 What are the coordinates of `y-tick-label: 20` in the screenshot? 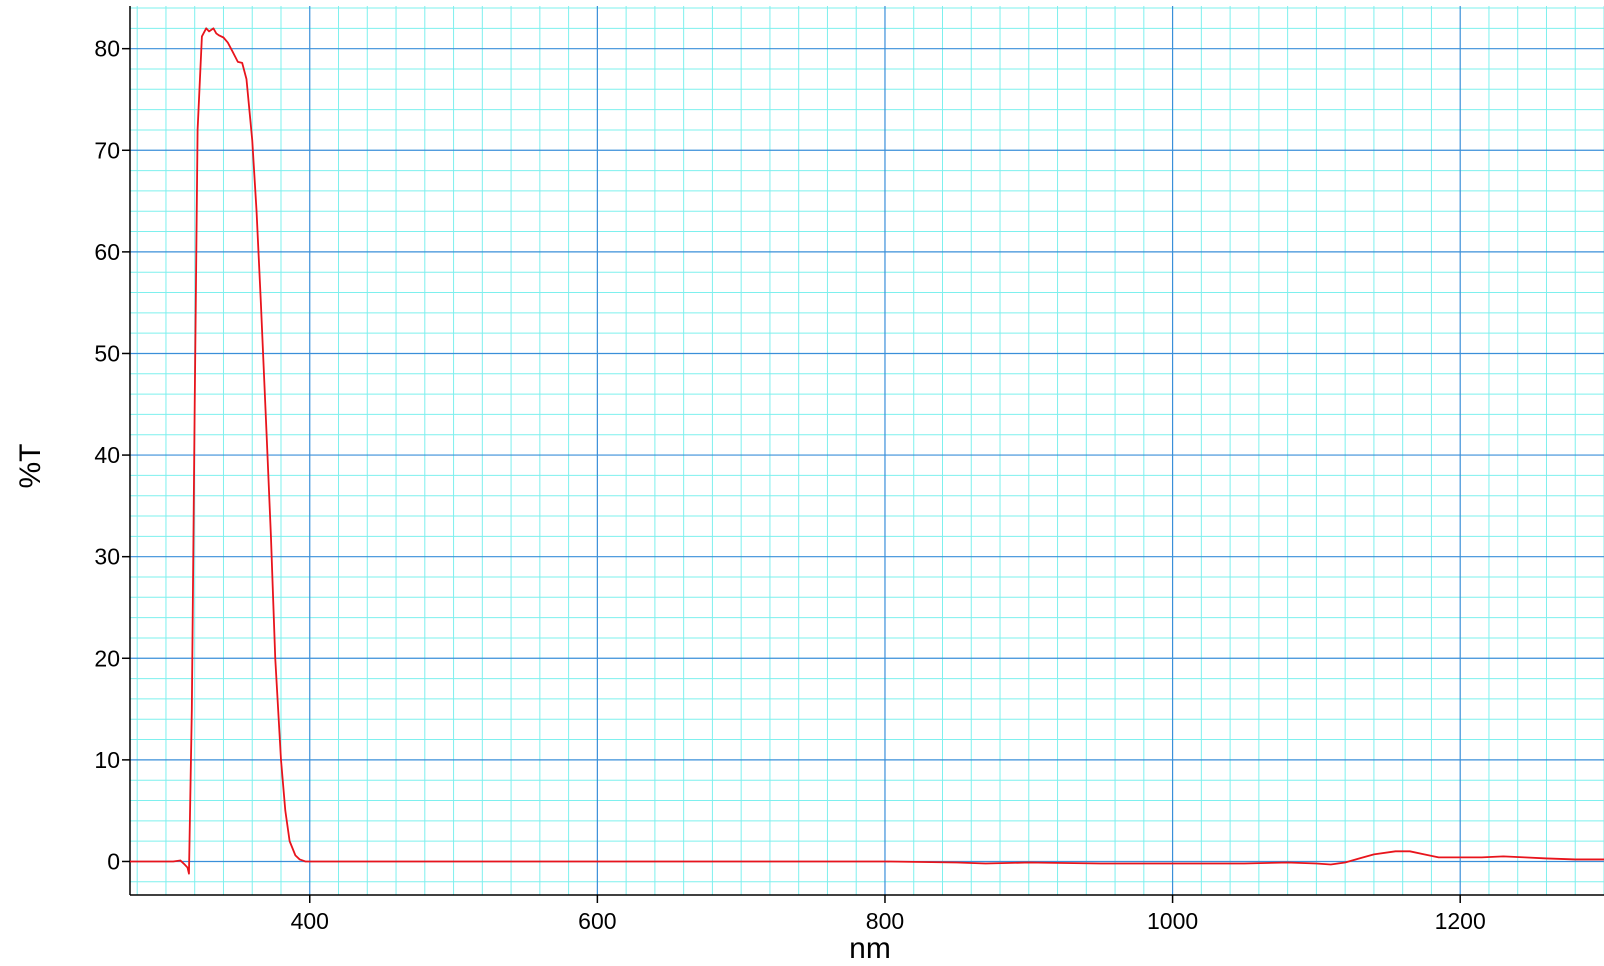 It's located at (107, 658).